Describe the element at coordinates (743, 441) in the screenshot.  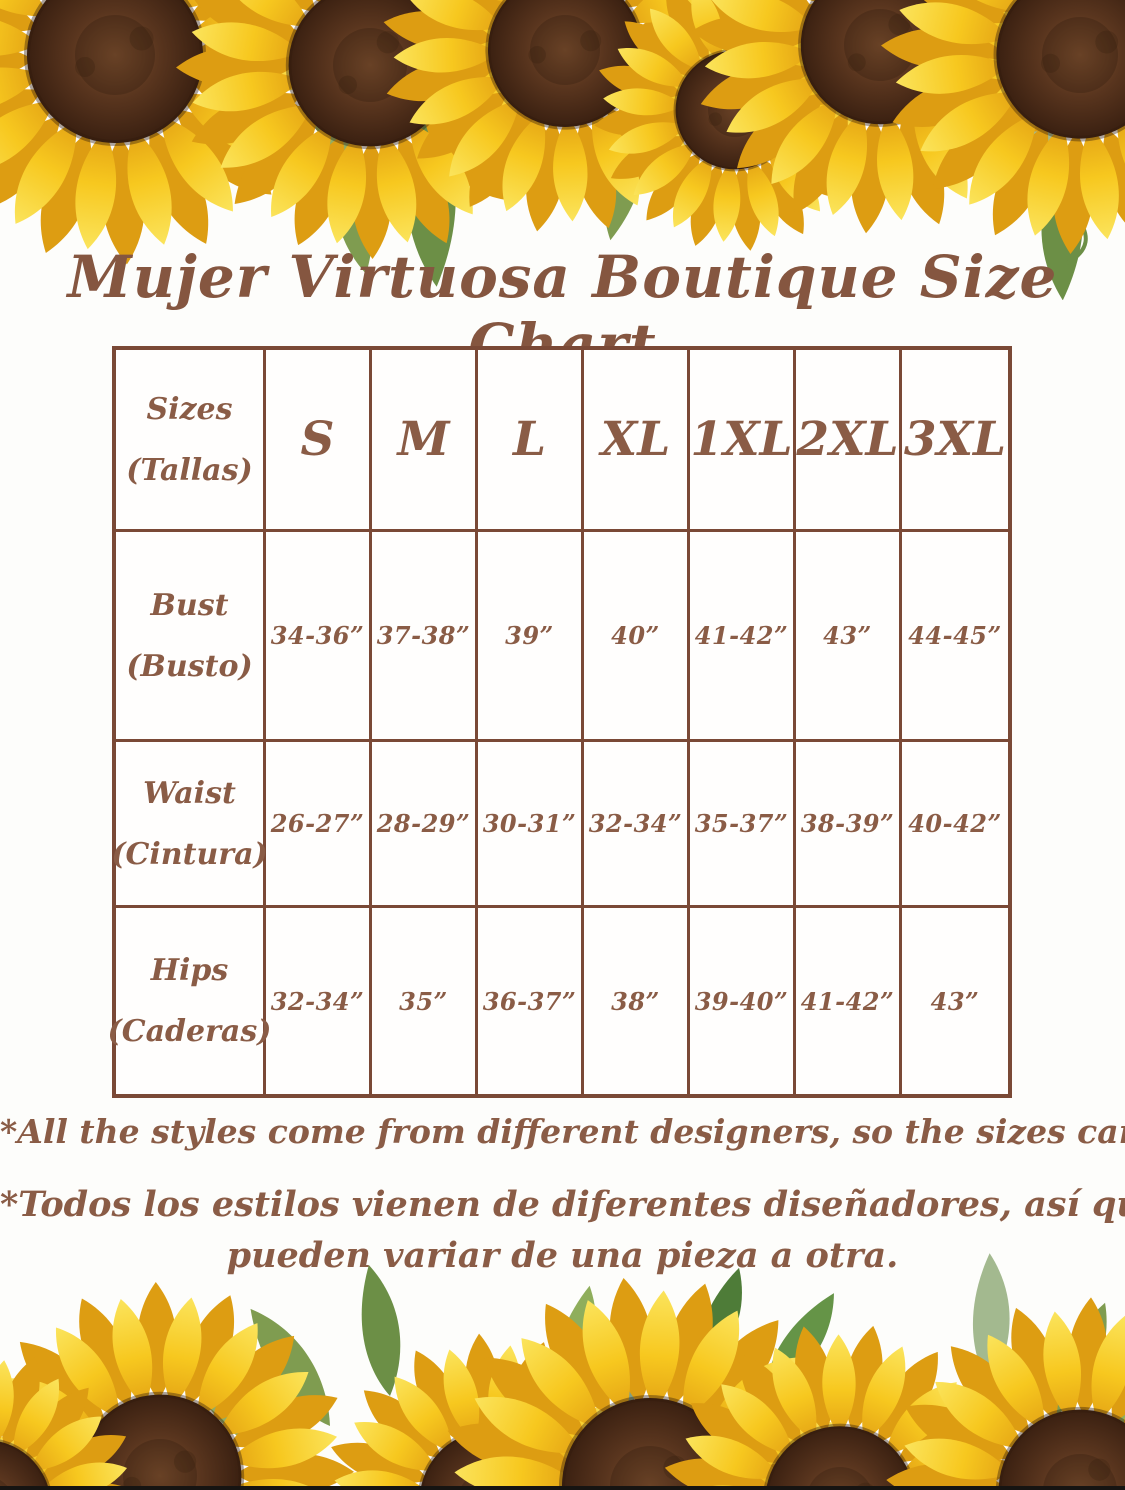
I see `size-header-cell: 1XL` at that location.